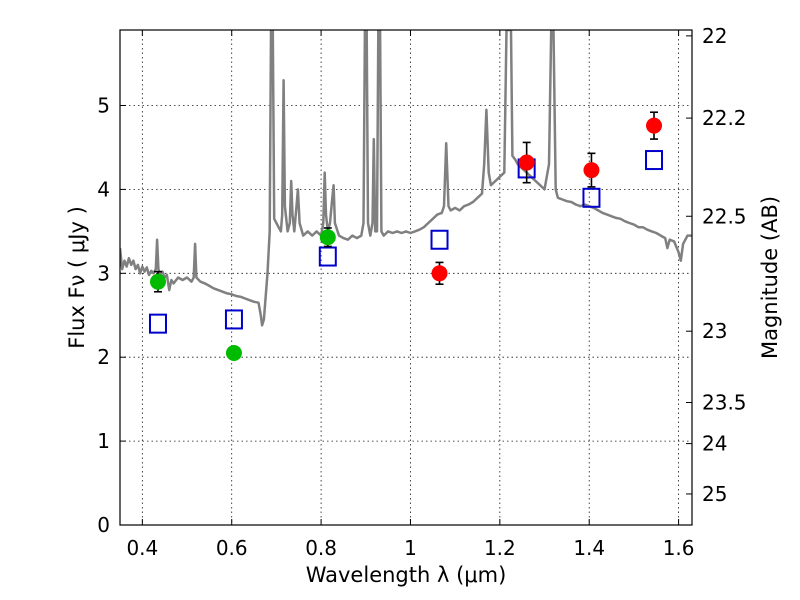 This screenshot has height=600, width=800. Describe the element at coordinates (714, 36) in the screenshot. I see `right-tick-label: 22` at that location.